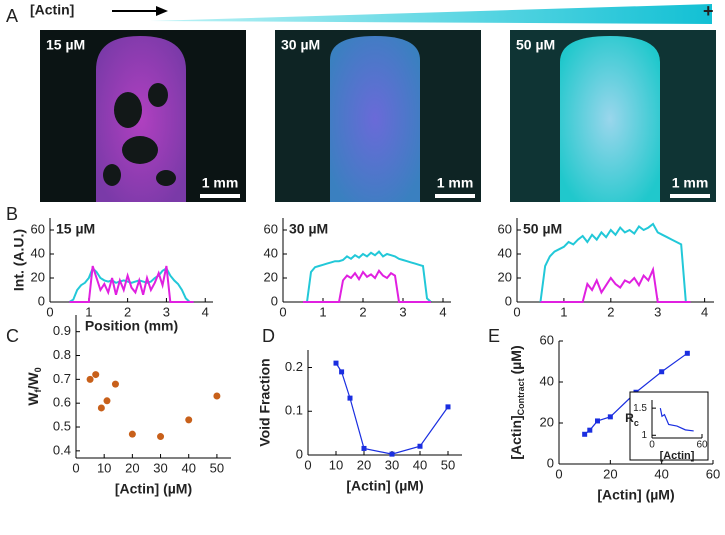 This screenshot has height=535, width=725. I want to click on label-part: /W, so click(33, 381).